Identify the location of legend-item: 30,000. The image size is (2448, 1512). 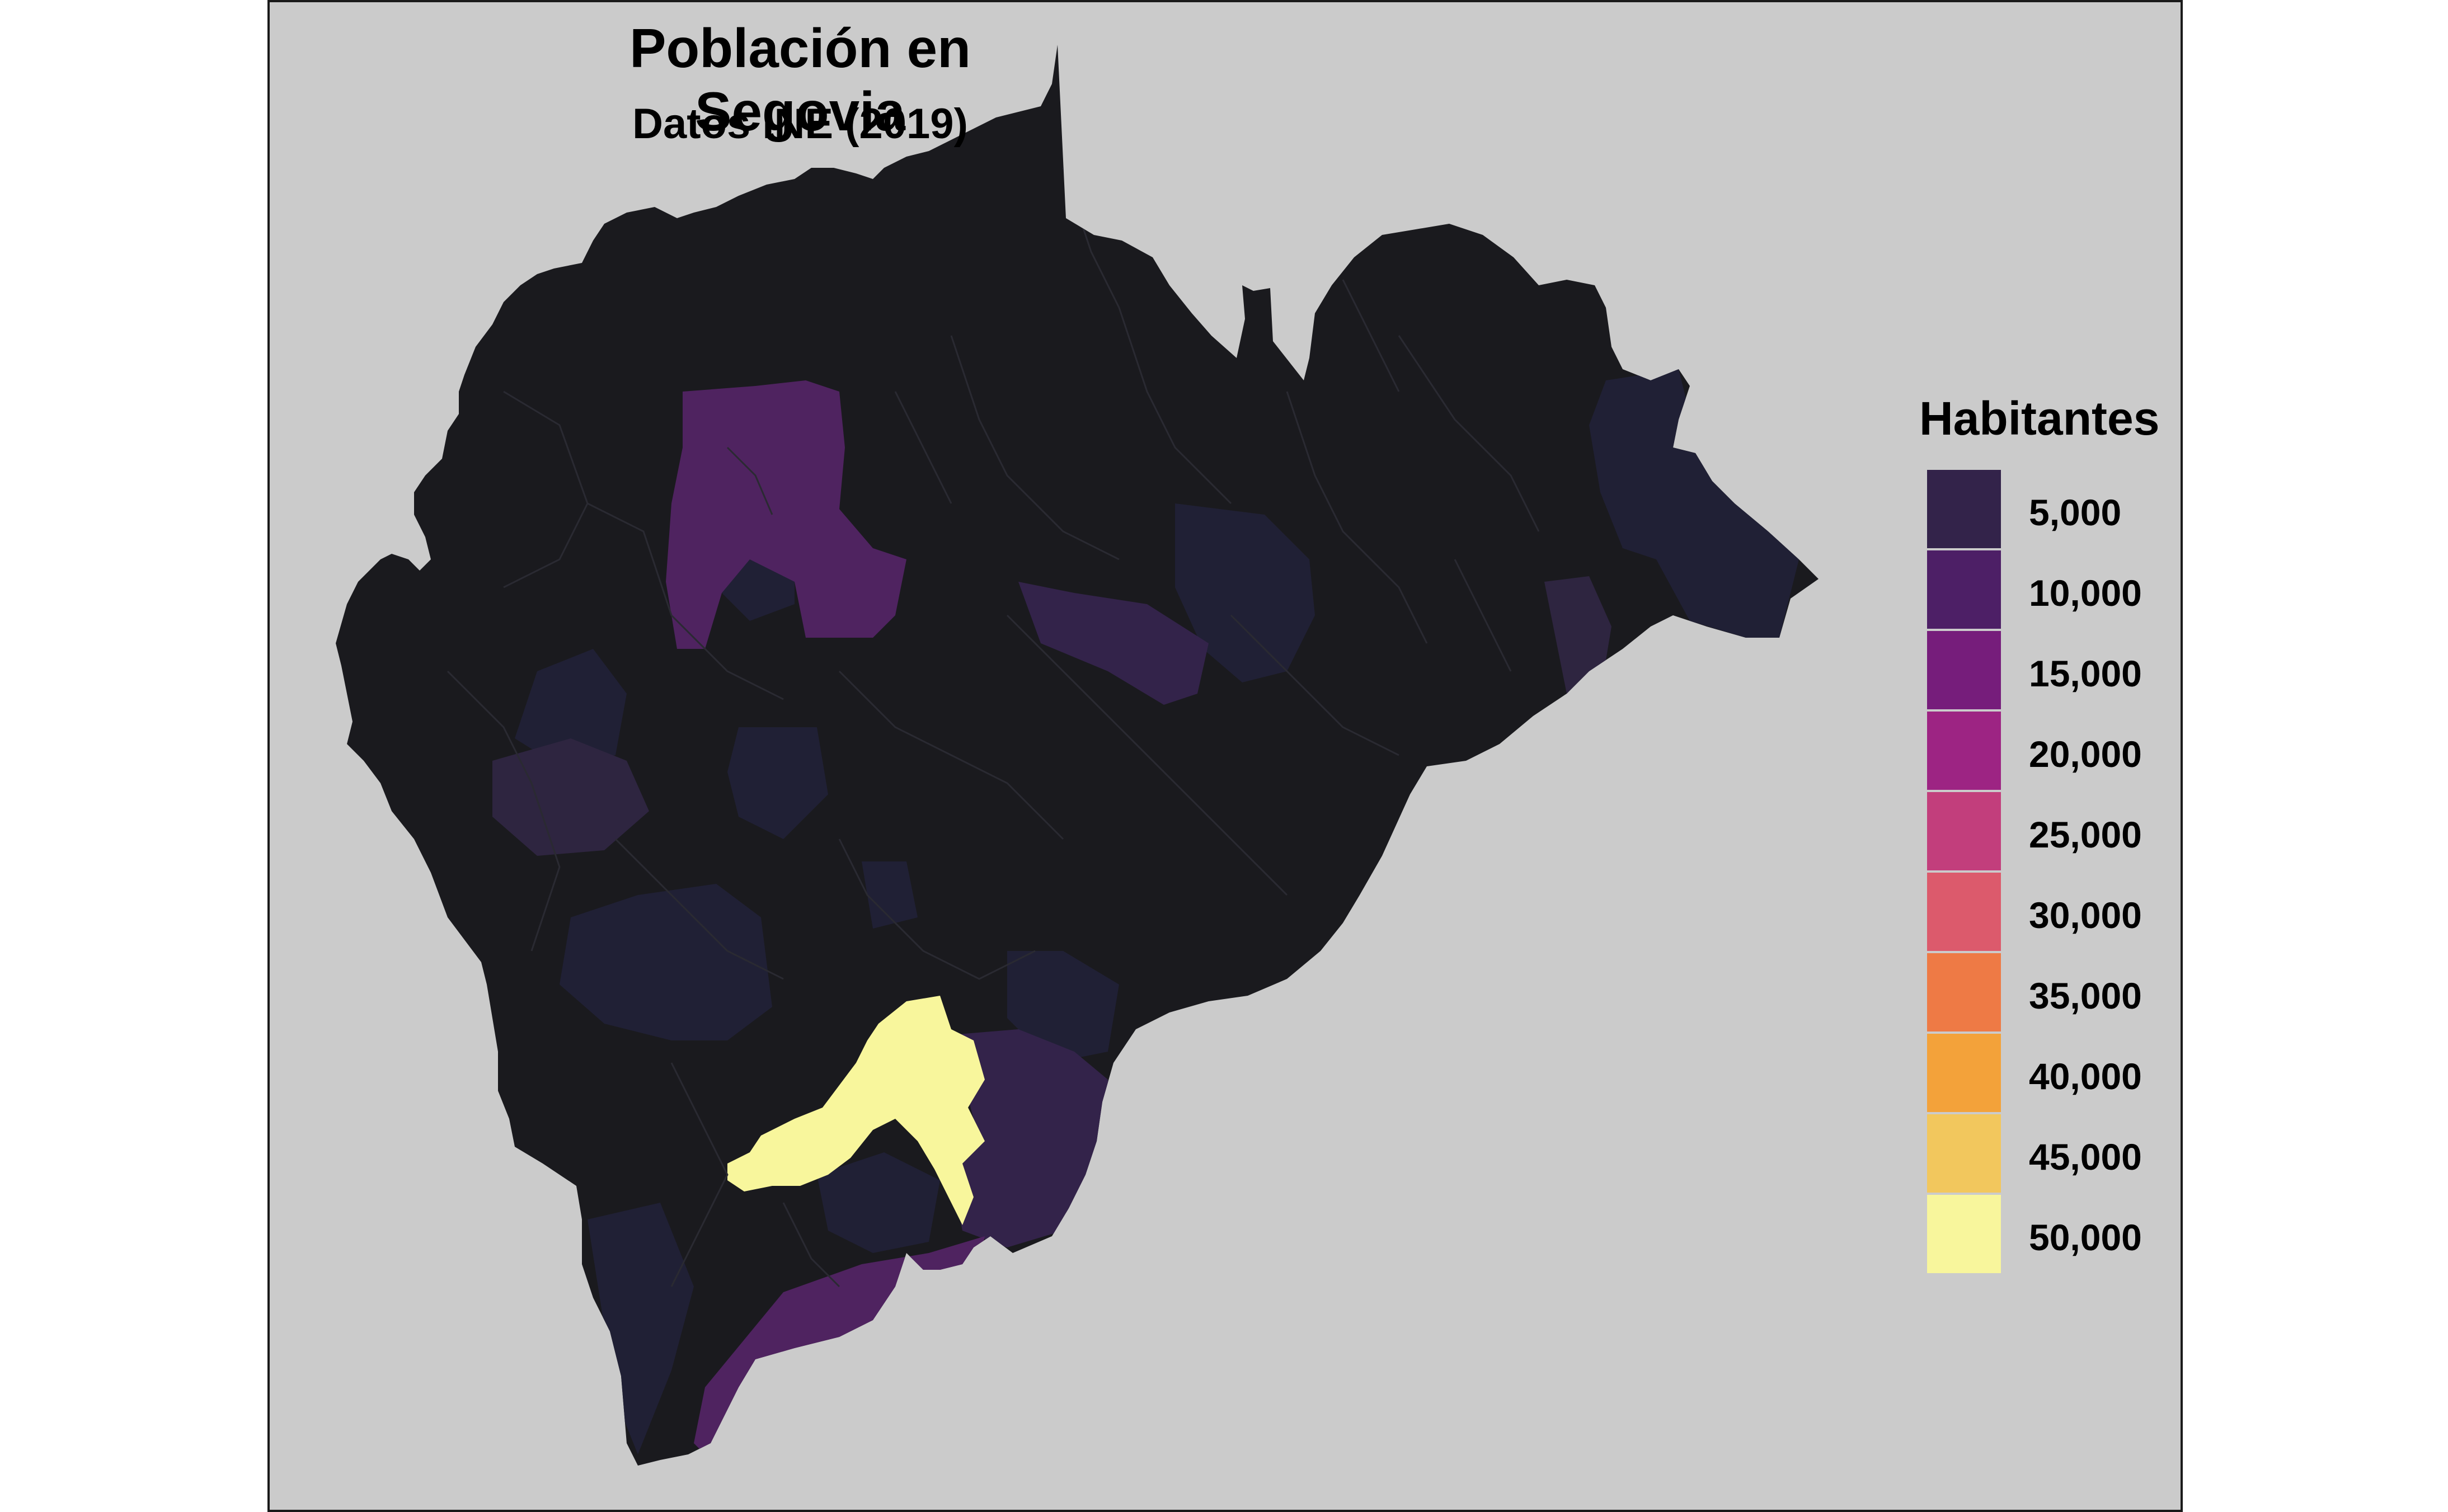
(2059, 913).